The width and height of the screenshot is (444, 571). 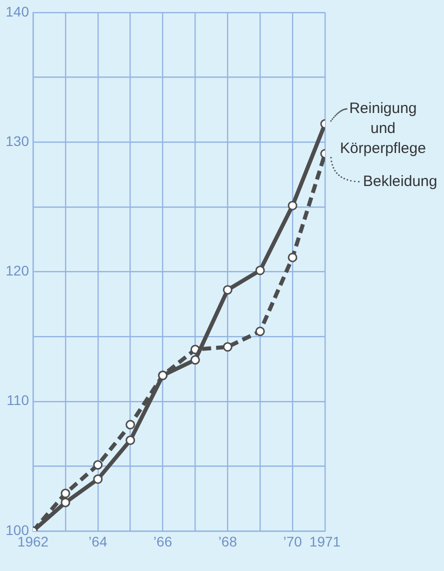 I want to click on text: Bekleidung, so click(x=400, y=181).